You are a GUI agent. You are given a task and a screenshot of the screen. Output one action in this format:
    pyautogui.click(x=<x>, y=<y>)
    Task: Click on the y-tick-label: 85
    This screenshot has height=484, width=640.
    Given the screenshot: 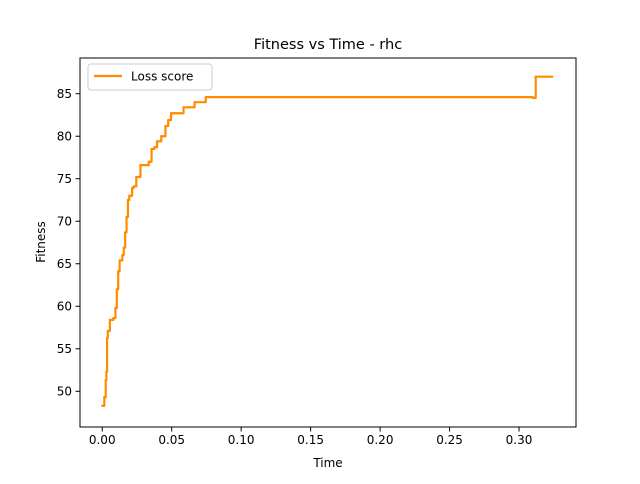 What is the action you would take?
    pyautogui.click(x=64, y=94)
    